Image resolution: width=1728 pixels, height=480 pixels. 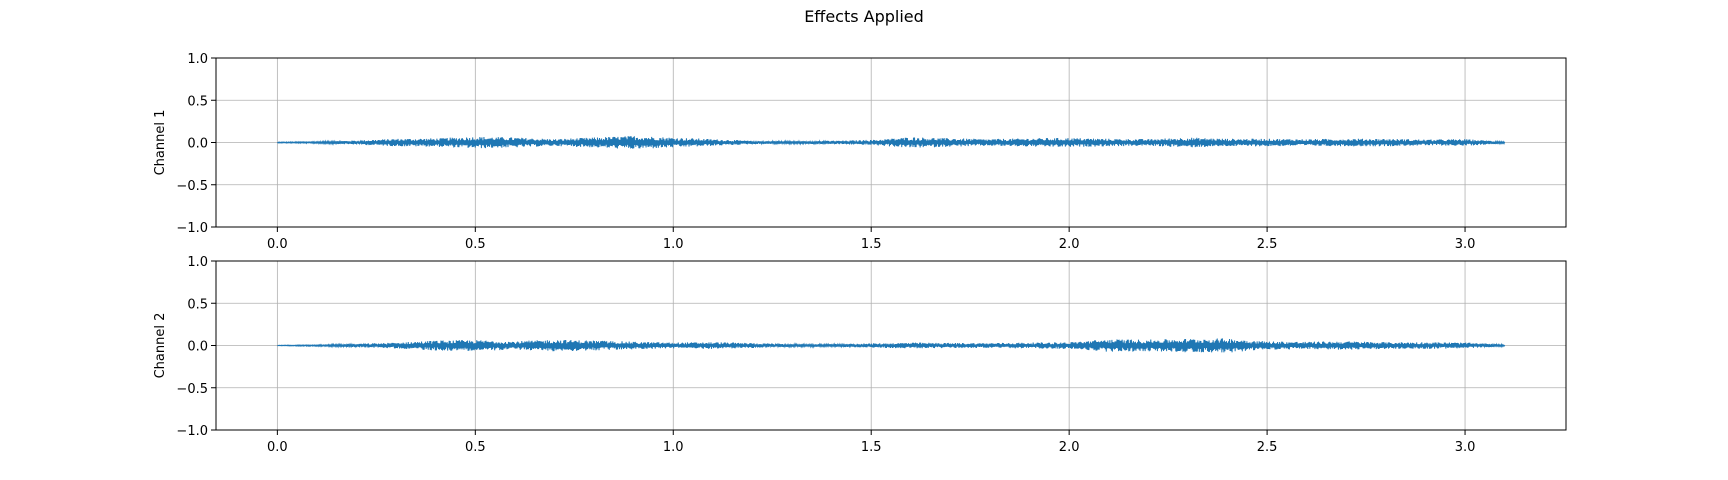 What do you see at coordinates (864, 16) in the screenshot?
I see `chart-title: Effects Applied` at bounding box center [864, 16].